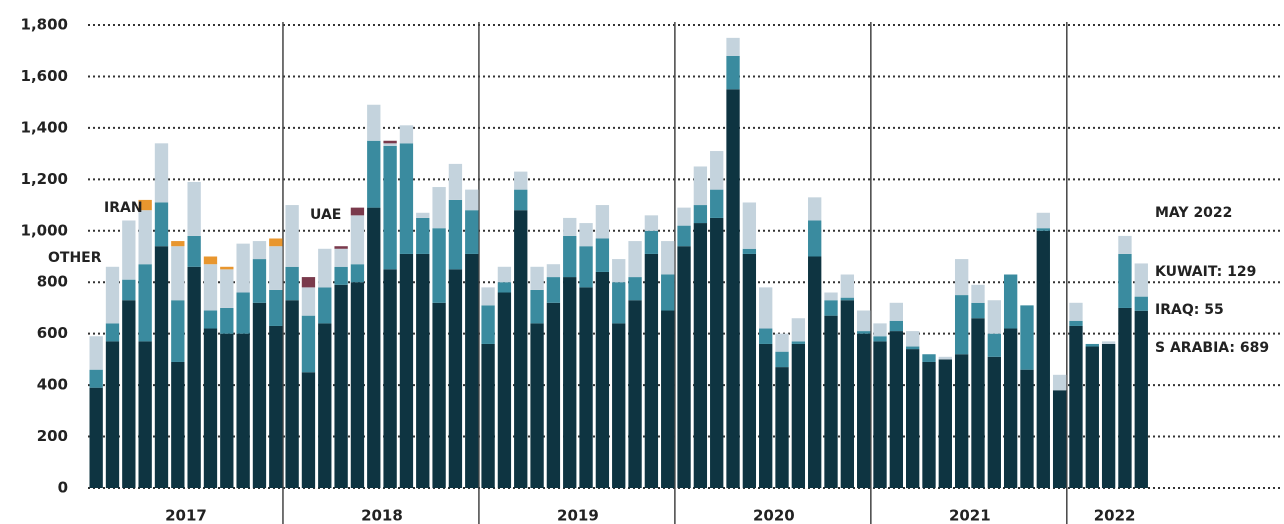  I want to click on y-tick-label: 800, so click(52, 282).